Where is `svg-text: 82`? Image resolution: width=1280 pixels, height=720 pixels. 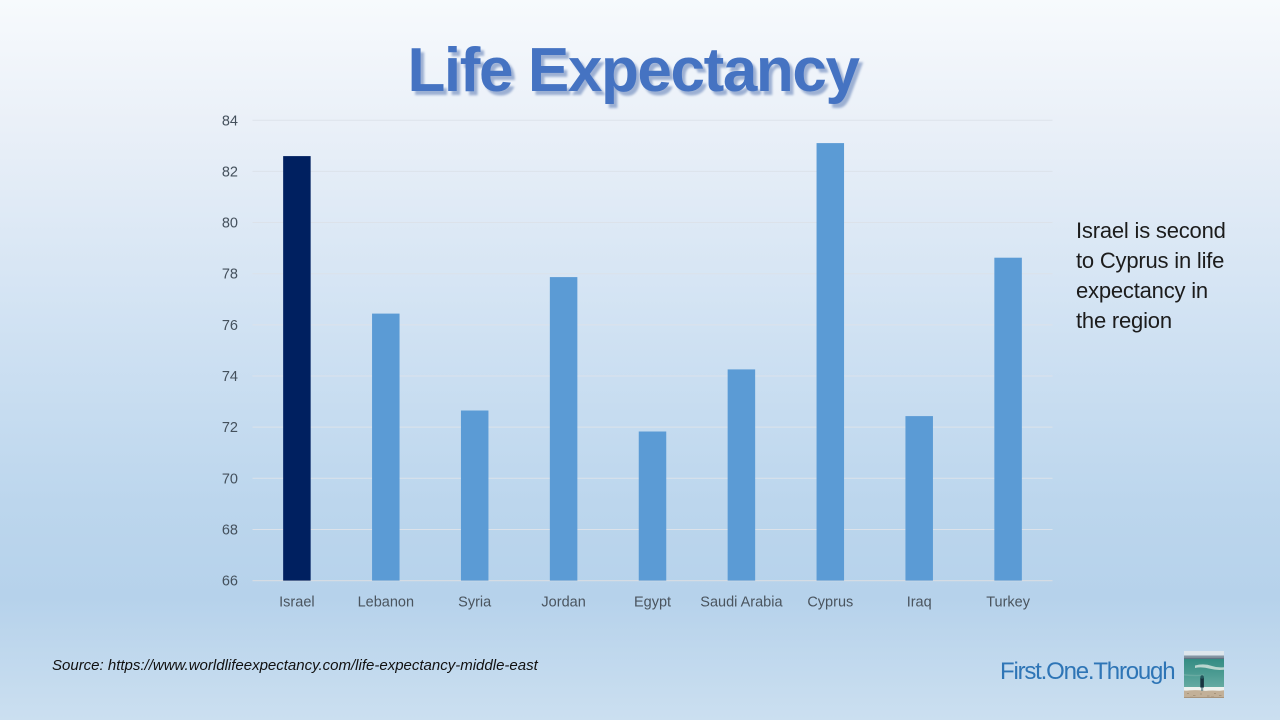 svg-text: 82 is located at coordinates (230, 172).